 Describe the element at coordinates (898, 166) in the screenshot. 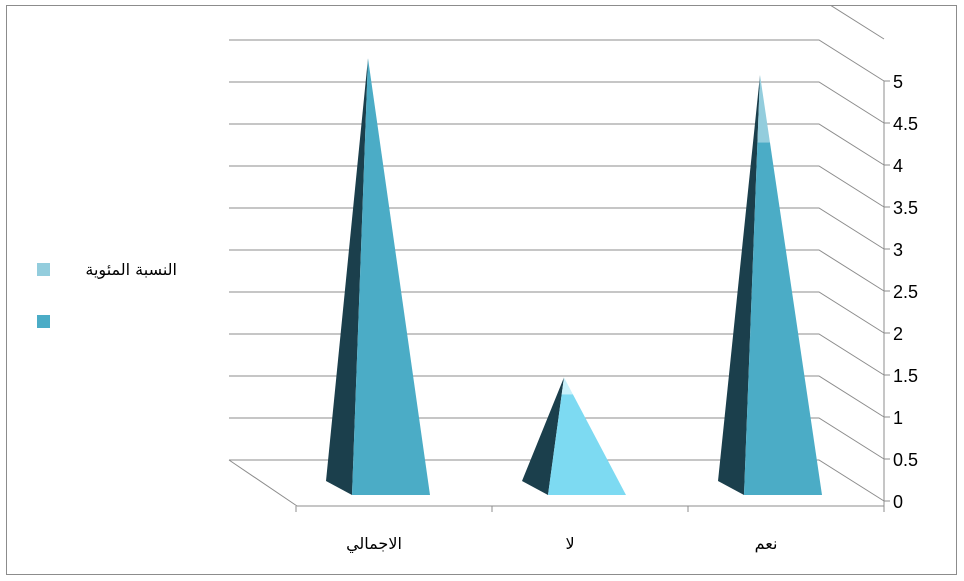

I see `y-tick-label: 4` at that location.